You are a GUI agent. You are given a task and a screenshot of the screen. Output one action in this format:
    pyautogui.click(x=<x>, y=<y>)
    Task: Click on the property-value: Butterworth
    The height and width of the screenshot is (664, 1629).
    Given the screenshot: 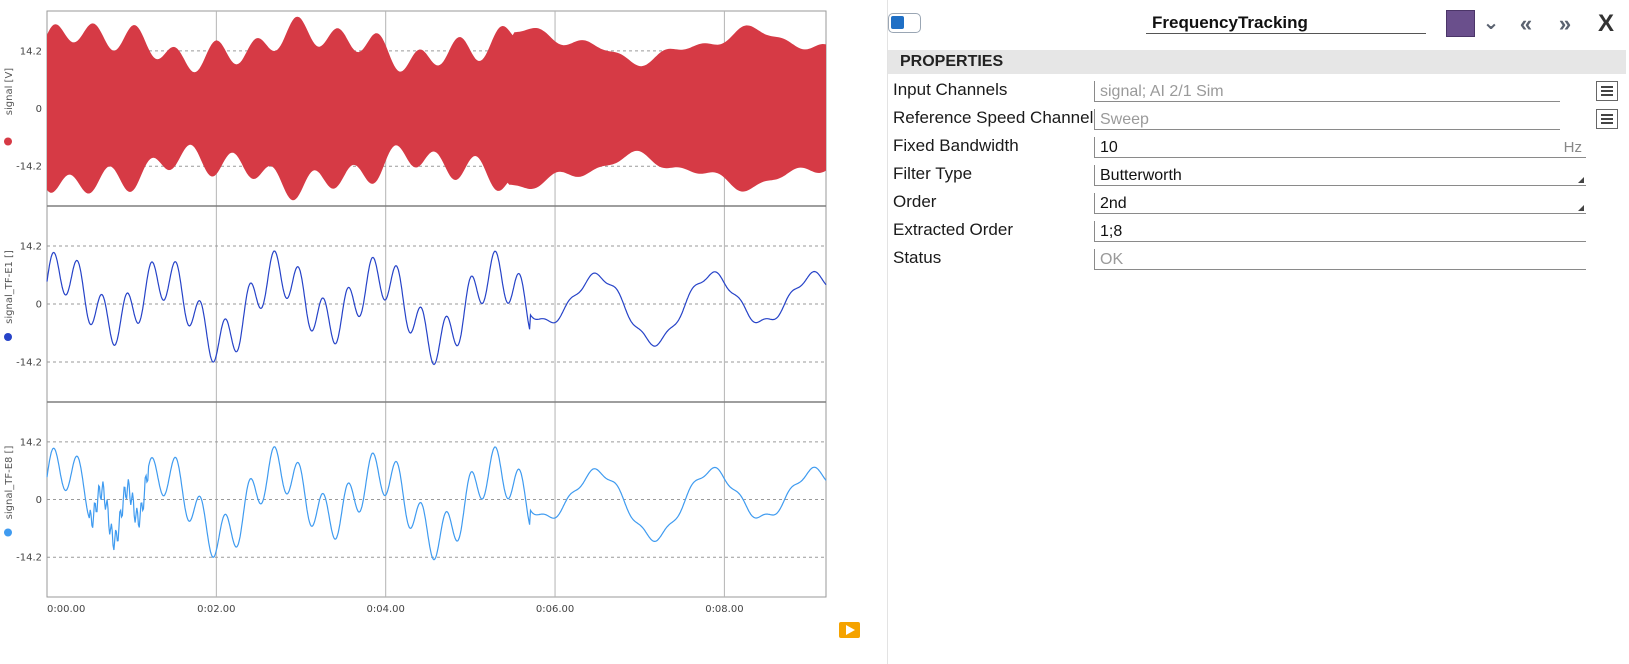 What is the action you would take?
    pyautogui.click(x=1141, y=175)
    